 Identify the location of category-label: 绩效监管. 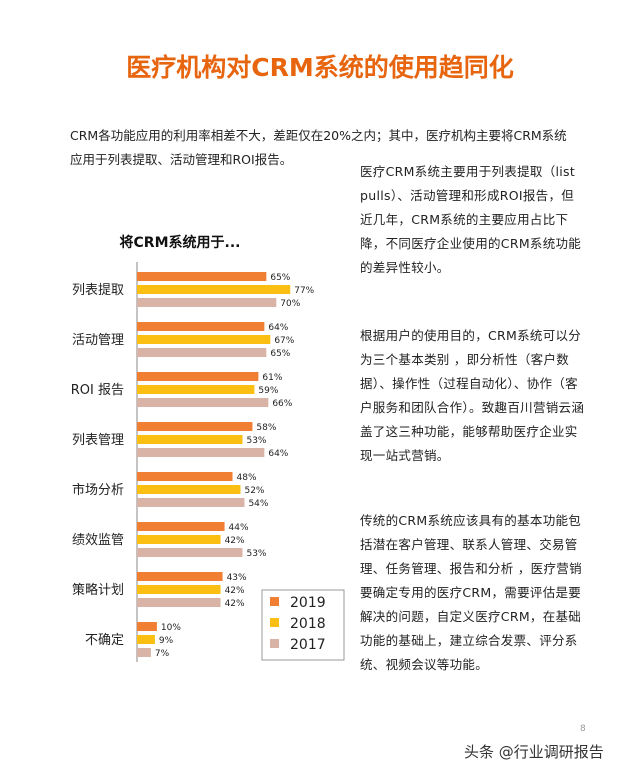
(98, 540).